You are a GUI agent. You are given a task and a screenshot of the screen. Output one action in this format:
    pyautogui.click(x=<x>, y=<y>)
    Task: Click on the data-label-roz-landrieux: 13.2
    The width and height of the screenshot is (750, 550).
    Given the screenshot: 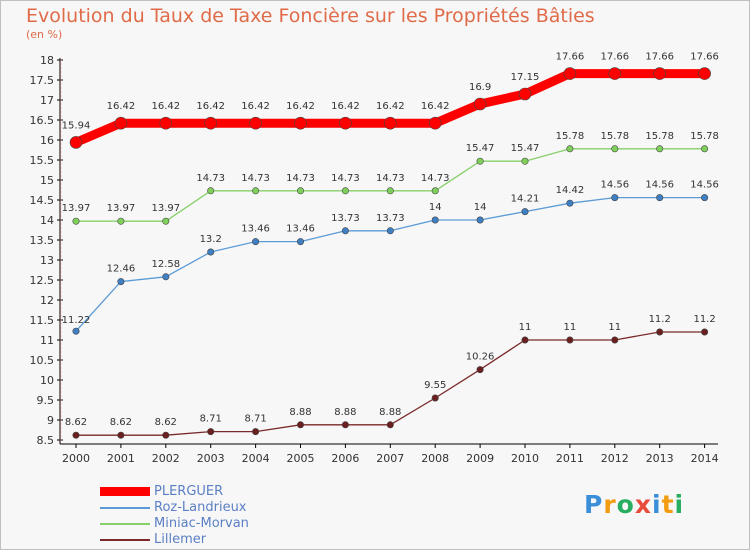 What is the action you would take?
    pyautogui.click(x=211, y=239)
    